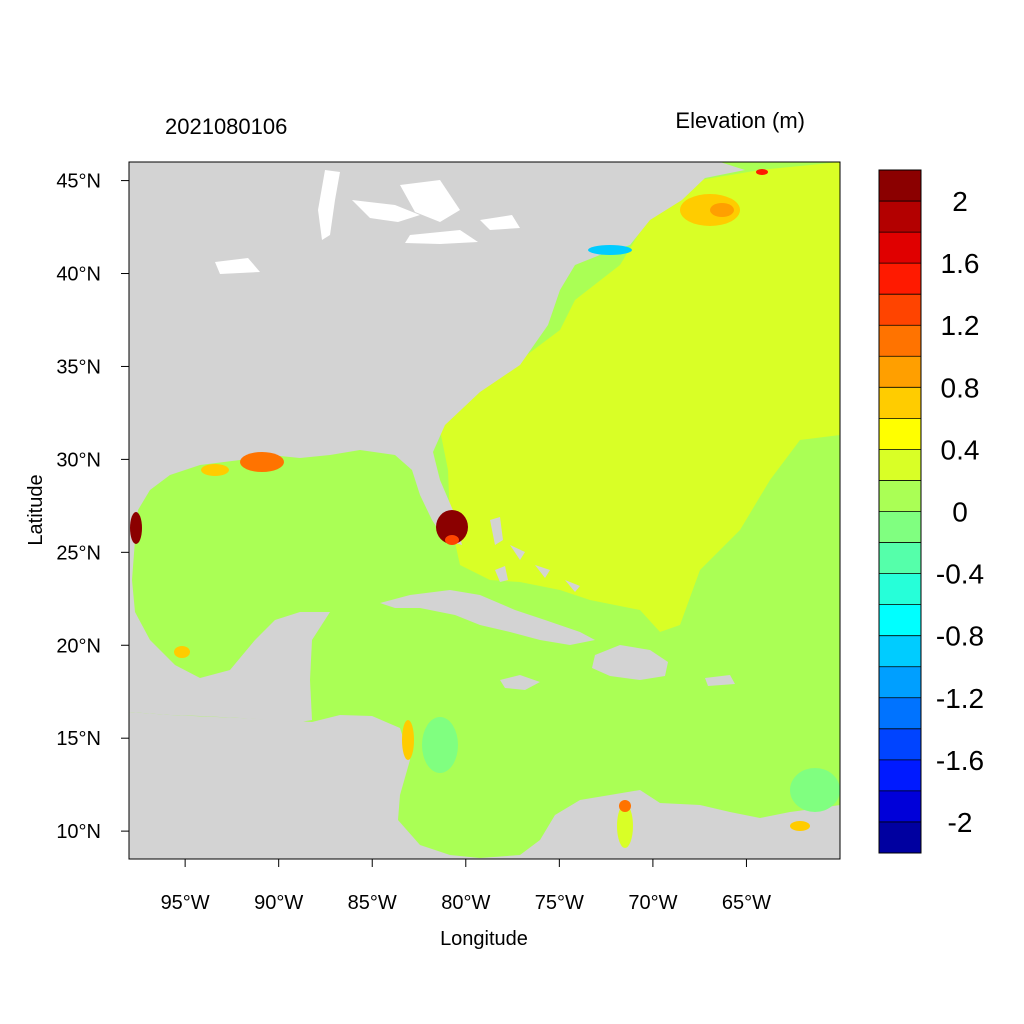  I want to click on x-tick-label: 80°W, so click(465, 903).